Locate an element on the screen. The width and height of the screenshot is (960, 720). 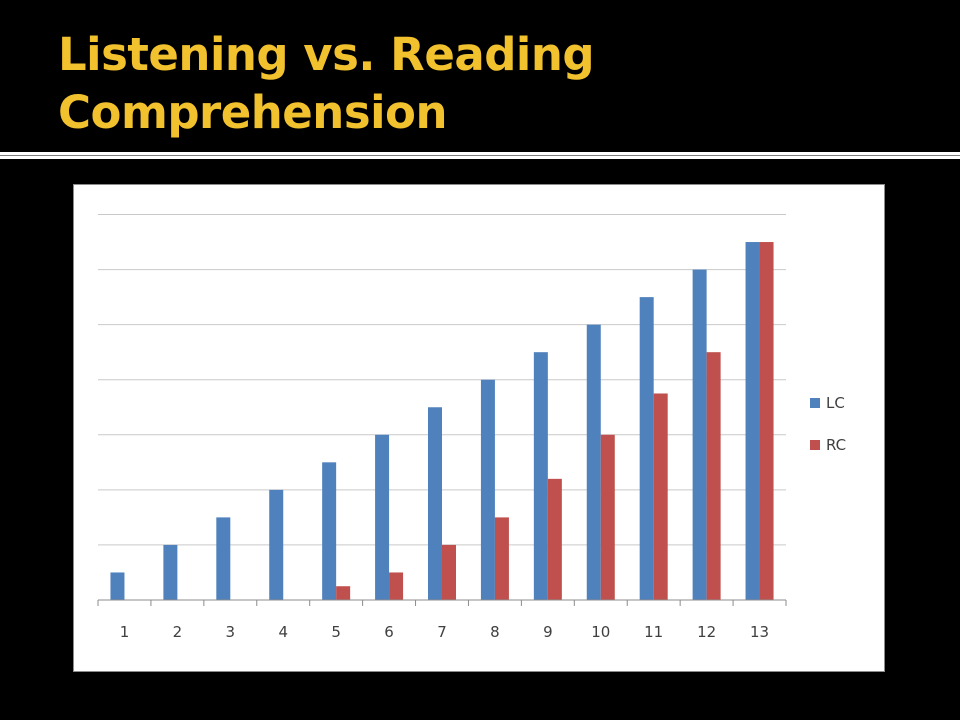
legend: LC RC is located at coordinates (828, 424).